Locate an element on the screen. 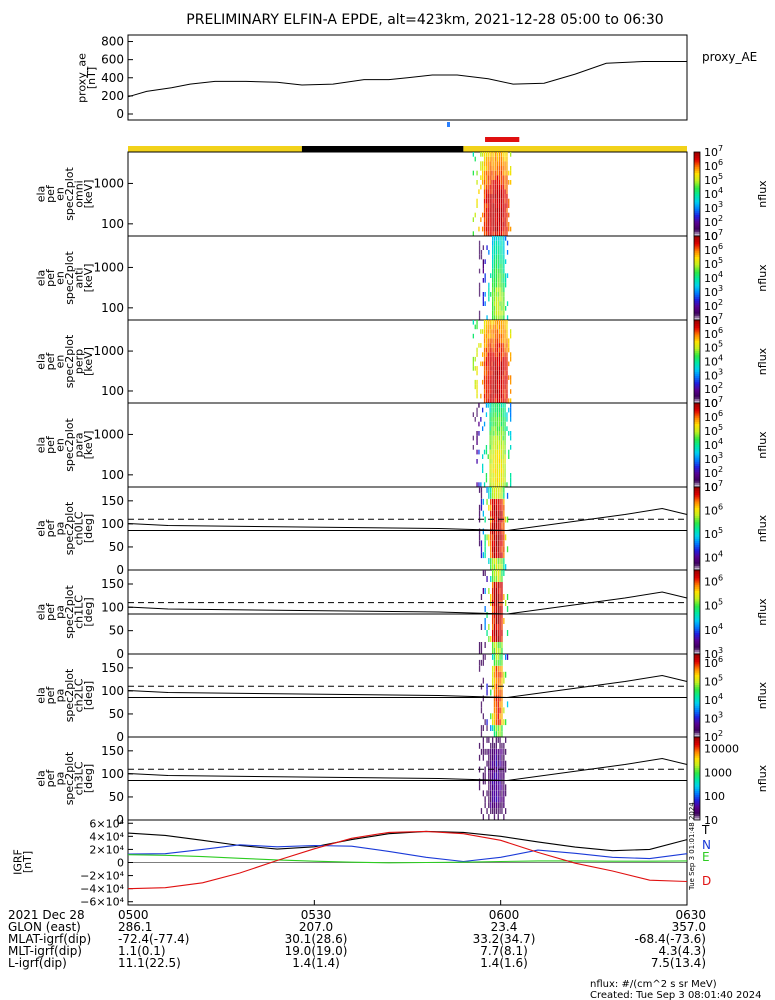  colorbar-tick-label: 1000 is located at coordinates (718, 772).